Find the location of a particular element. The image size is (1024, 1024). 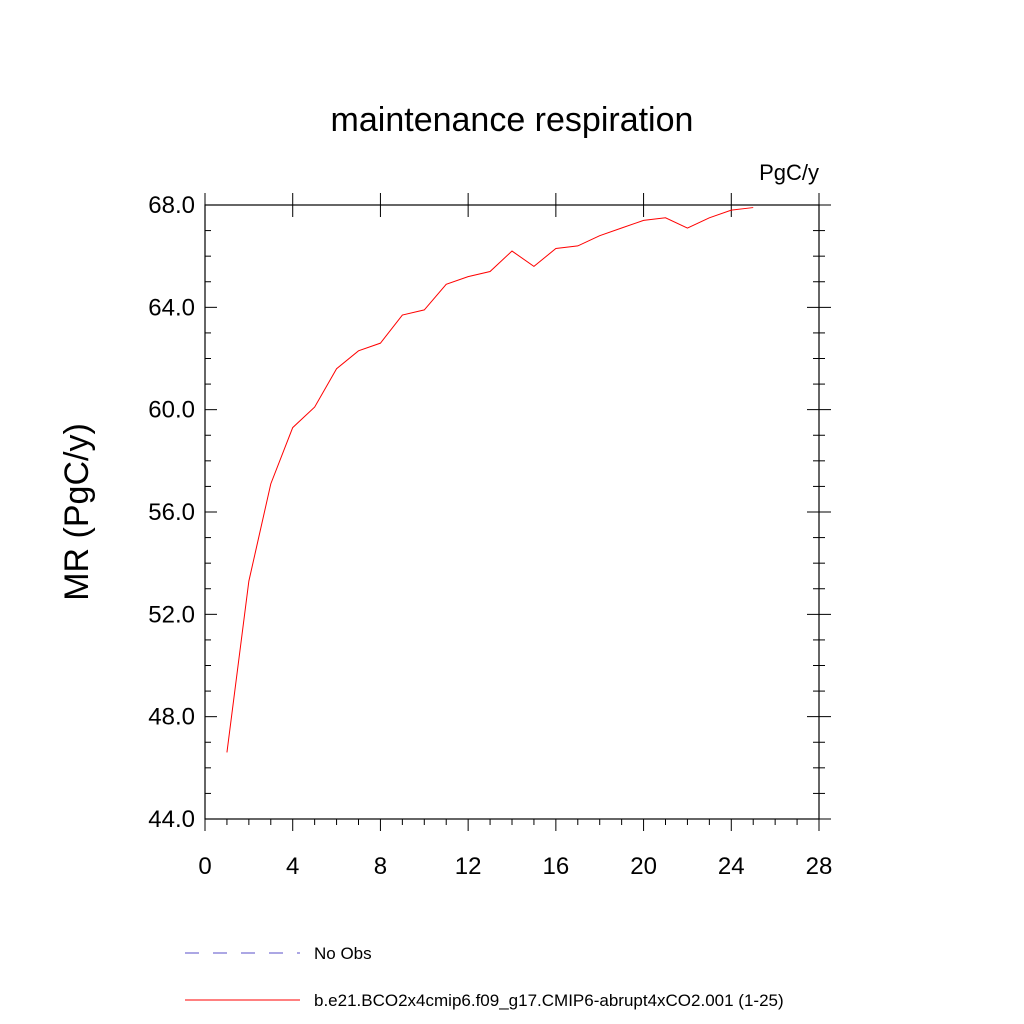

units-label: PgC/y is located at coordinates (789, 172).